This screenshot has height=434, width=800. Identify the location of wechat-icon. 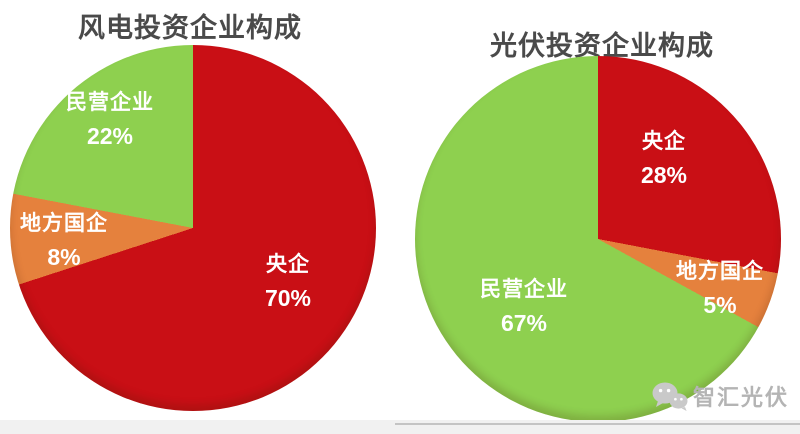
(670, 396).